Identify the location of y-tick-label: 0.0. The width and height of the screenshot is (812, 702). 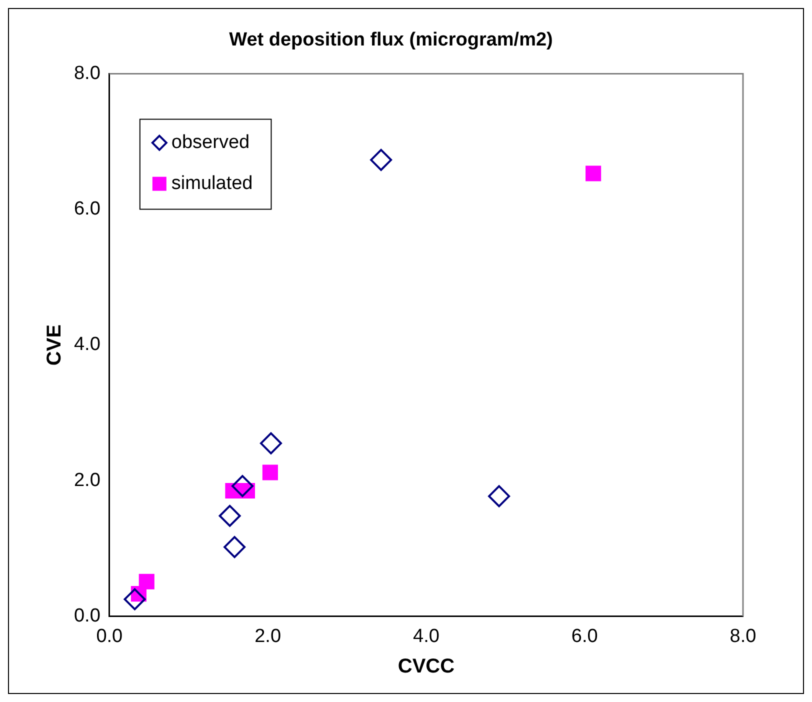
(87, 615).